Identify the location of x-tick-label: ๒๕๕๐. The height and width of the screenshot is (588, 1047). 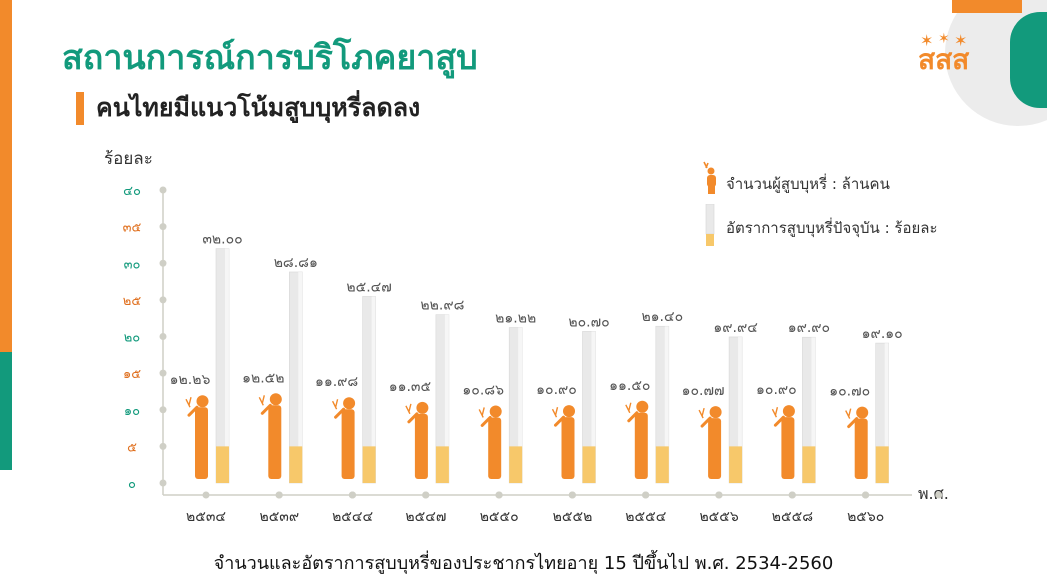
(499, 517).